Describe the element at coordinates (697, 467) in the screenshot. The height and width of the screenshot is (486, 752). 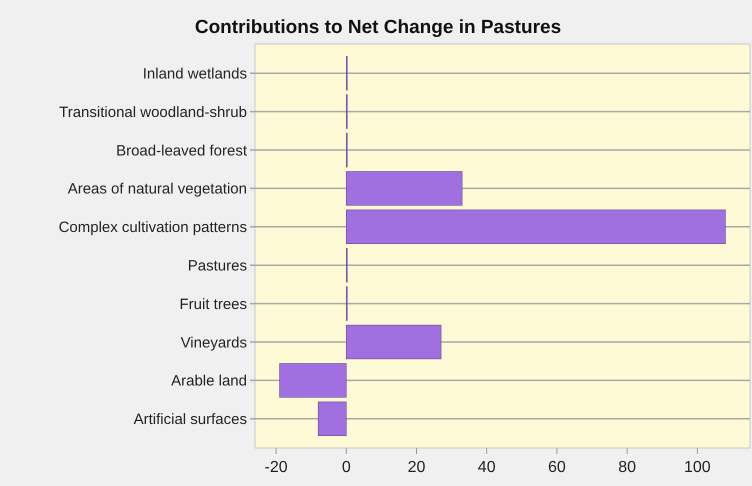
I see `x-tick-label: 100` at that location.